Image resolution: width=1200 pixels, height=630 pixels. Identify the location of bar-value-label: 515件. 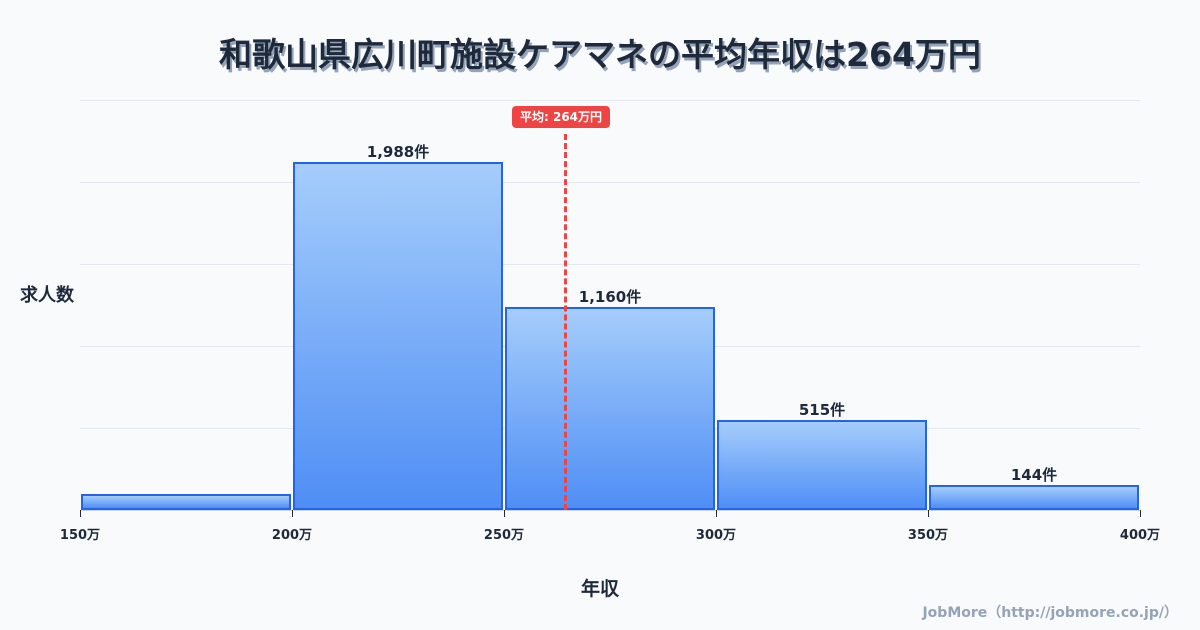
(822, 410).